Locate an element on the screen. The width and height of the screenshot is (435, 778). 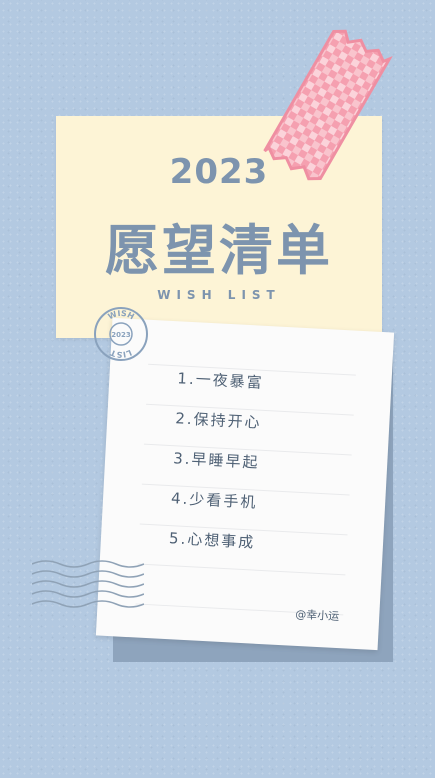
svg-text: LIST is located at coordinates (121, 354).